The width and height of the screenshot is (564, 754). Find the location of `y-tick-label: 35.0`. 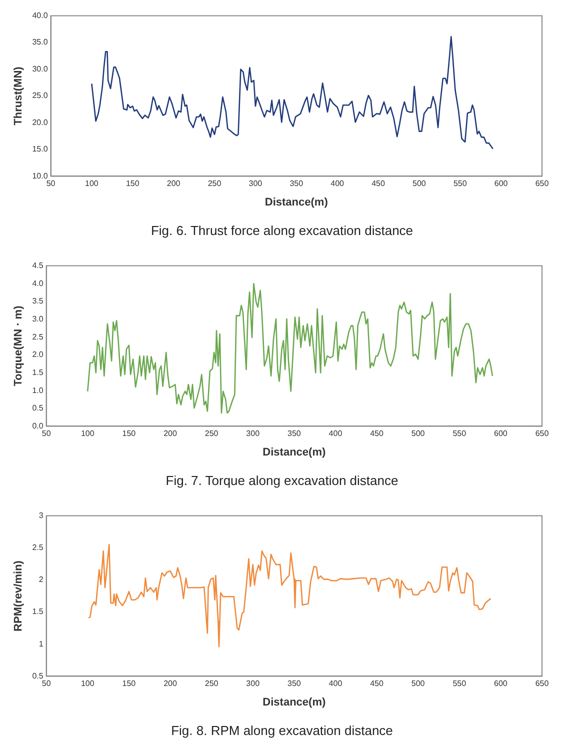

y-tick-label: 35.0 is located at coordinates (40, 42).